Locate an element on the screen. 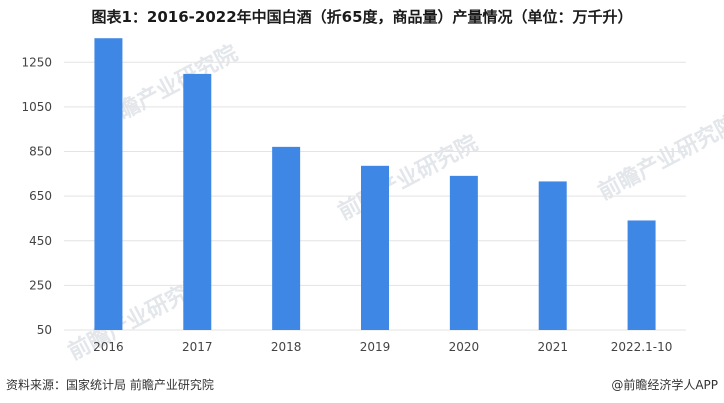 This screenshot has height=403, width=724. y-tick-label: 1050 is located at coordinates (36, 107).